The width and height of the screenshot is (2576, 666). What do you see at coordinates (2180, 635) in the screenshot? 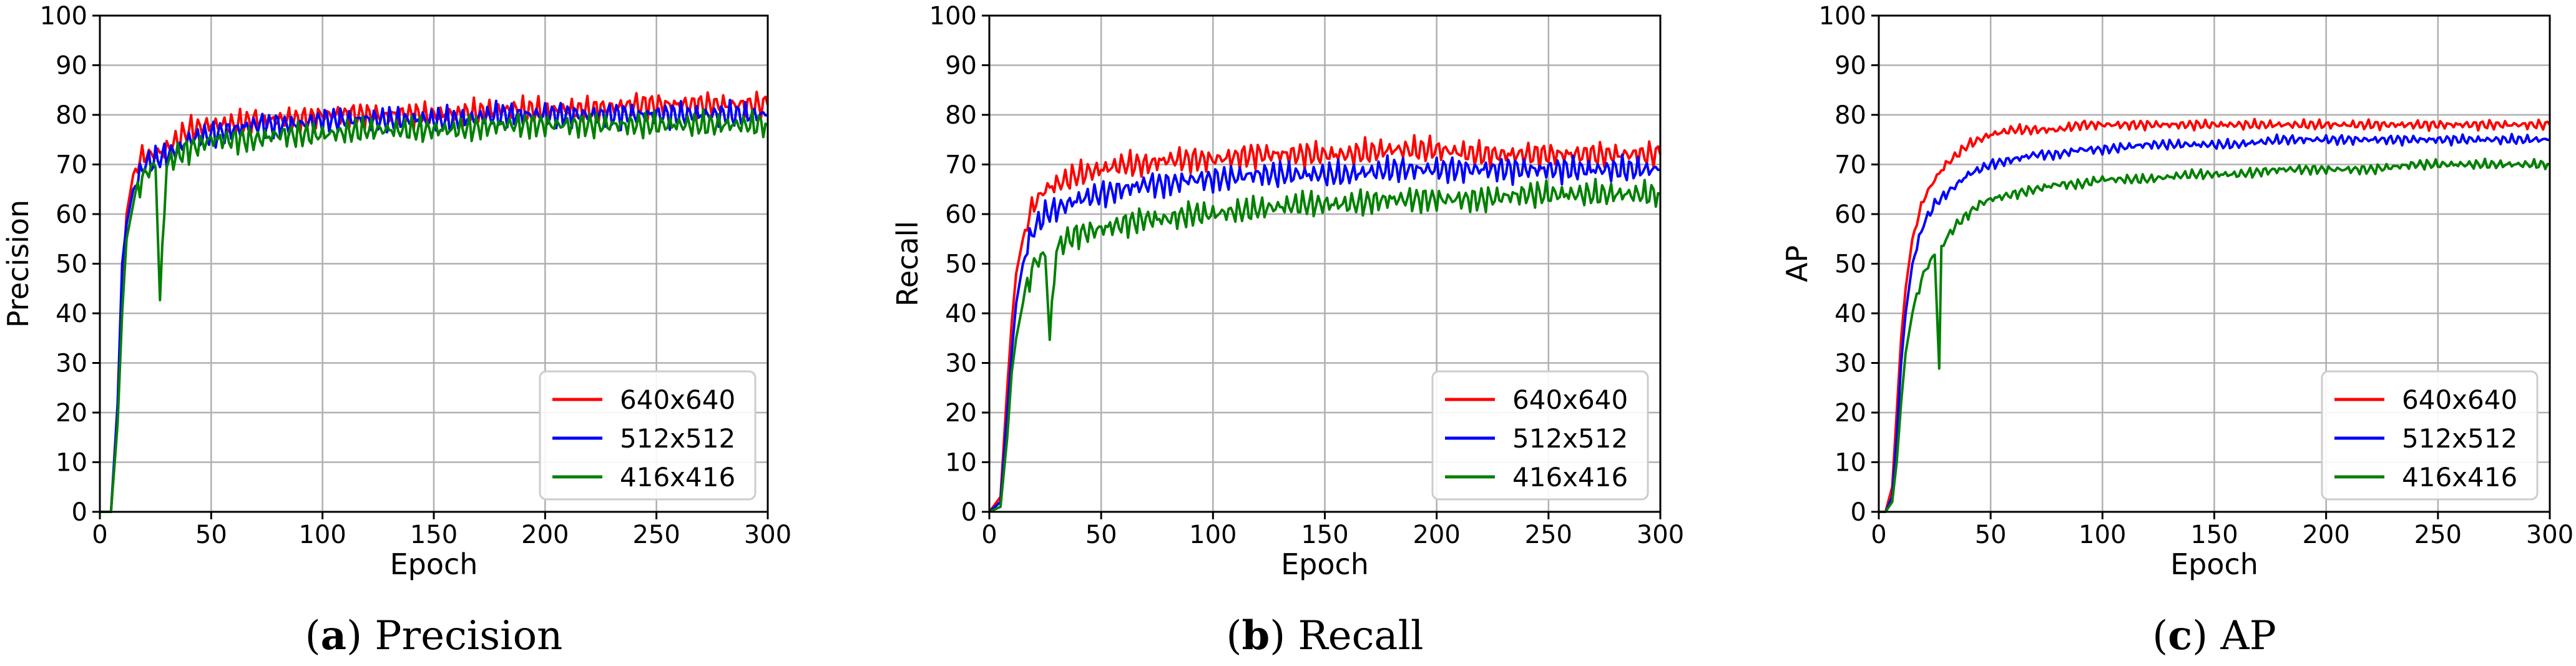
I see `caption-letter: c` at bounding box center [2180, 635].